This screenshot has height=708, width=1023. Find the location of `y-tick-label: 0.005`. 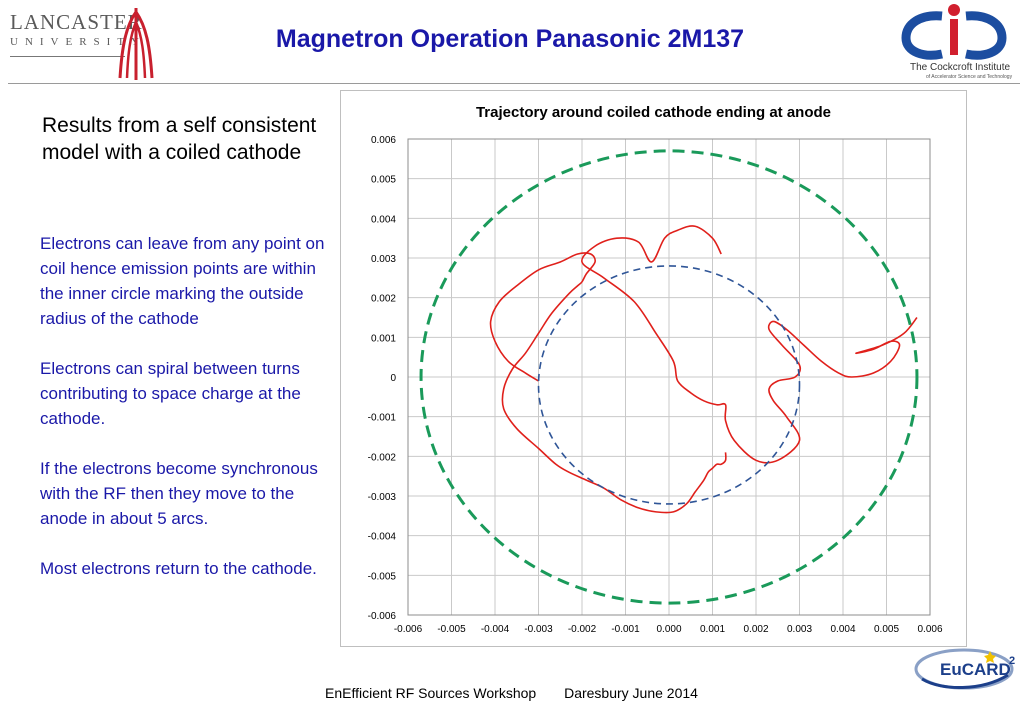

y-tick-label: 0.005 is located at coordinates (383, 180).